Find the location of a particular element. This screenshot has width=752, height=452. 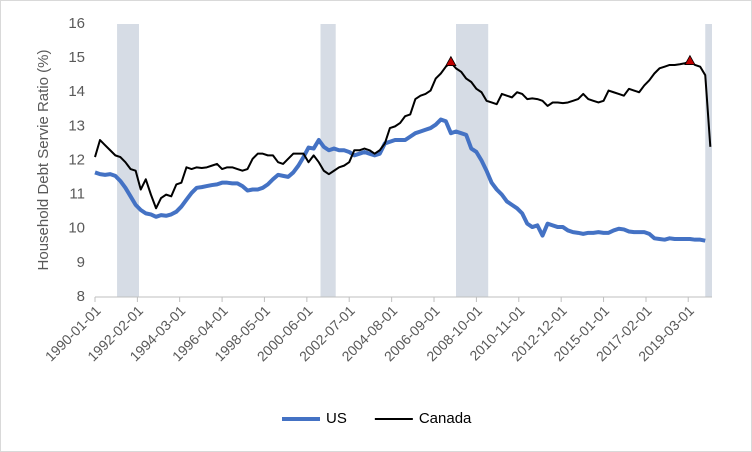

y-tick-label: 15 is located at coordinates (76, 57).